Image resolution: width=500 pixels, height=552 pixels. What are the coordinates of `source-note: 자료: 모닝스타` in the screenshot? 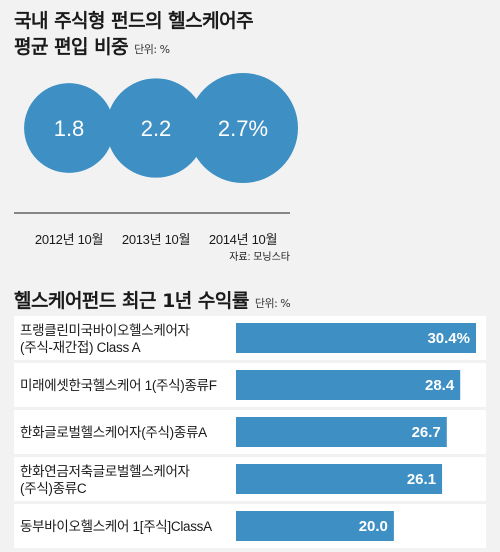 It's located at (259, 257).